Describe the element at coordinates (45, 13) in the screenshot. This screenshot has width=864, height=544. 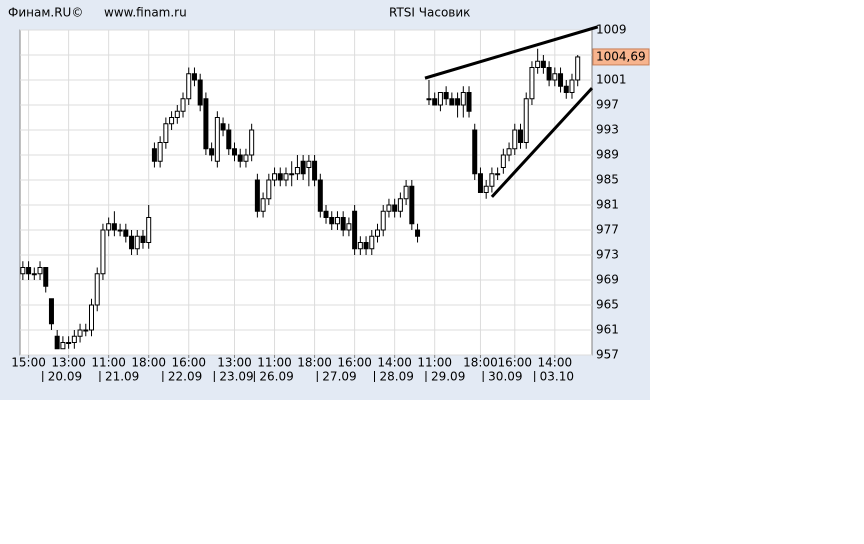
I see `brand: Финам.RU©` at that location.